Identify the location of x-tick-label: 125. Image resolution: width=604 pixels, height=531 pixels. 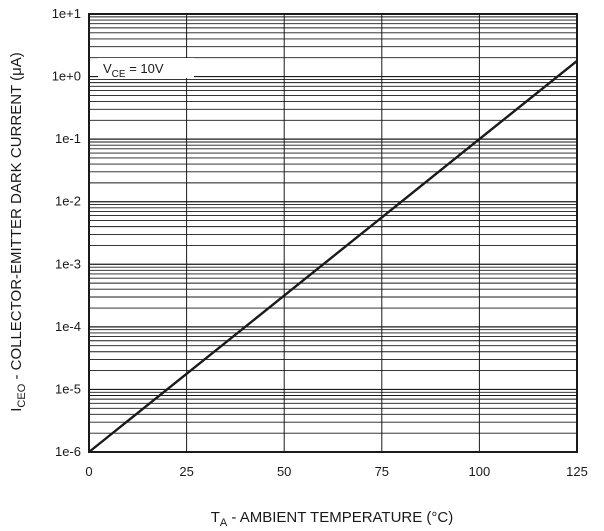
(577, 471).